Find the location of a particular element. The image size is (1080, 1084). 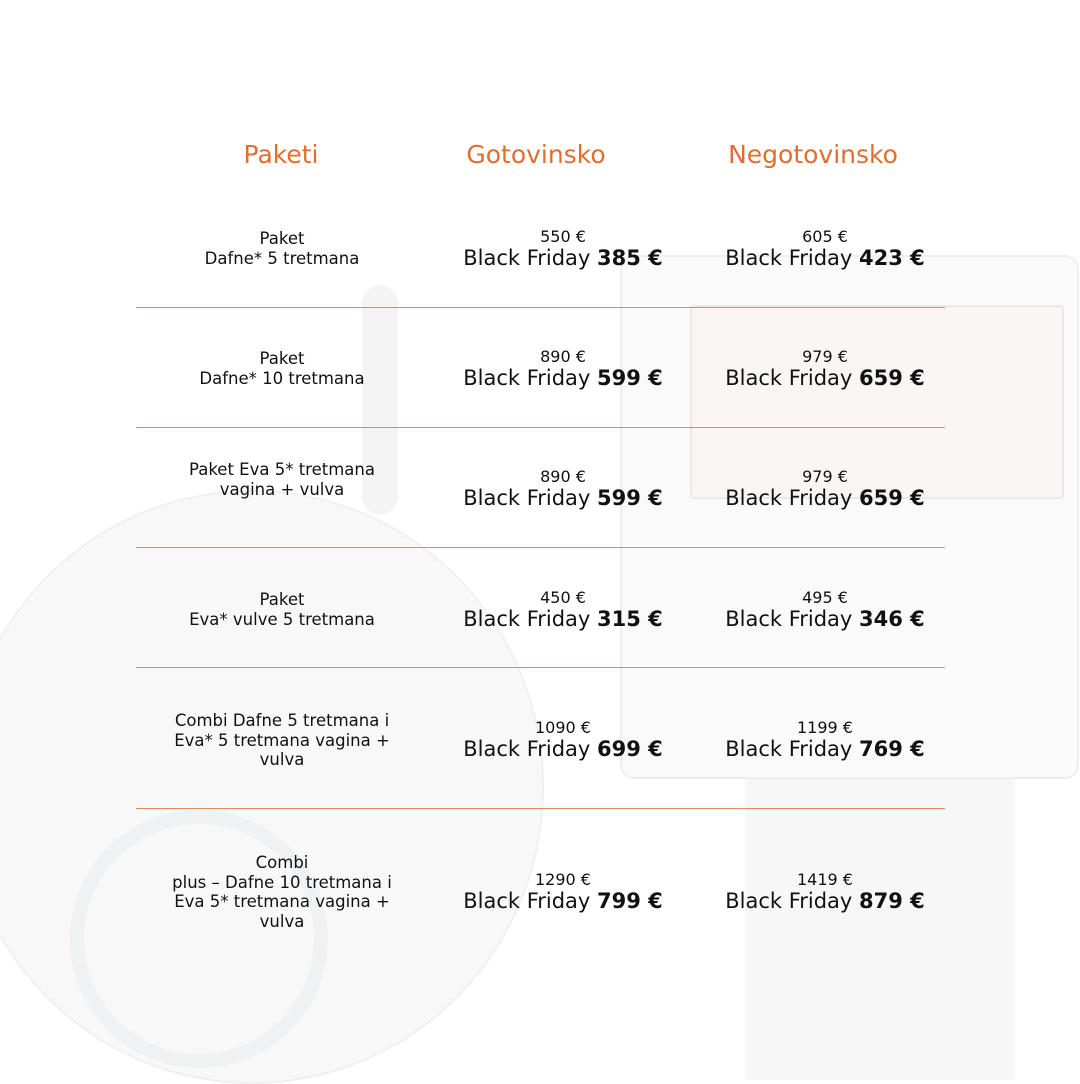

promo-price: 346 € is located at coordinates (892, 619).